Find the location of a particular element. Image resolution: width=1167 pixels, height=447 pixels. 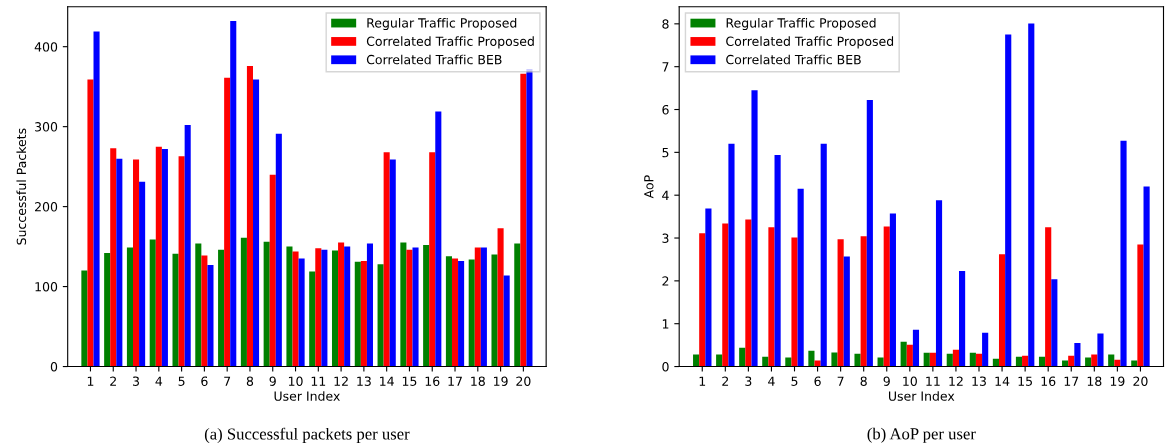

x-tick-label: 8 is located at coordinates (250, 381).